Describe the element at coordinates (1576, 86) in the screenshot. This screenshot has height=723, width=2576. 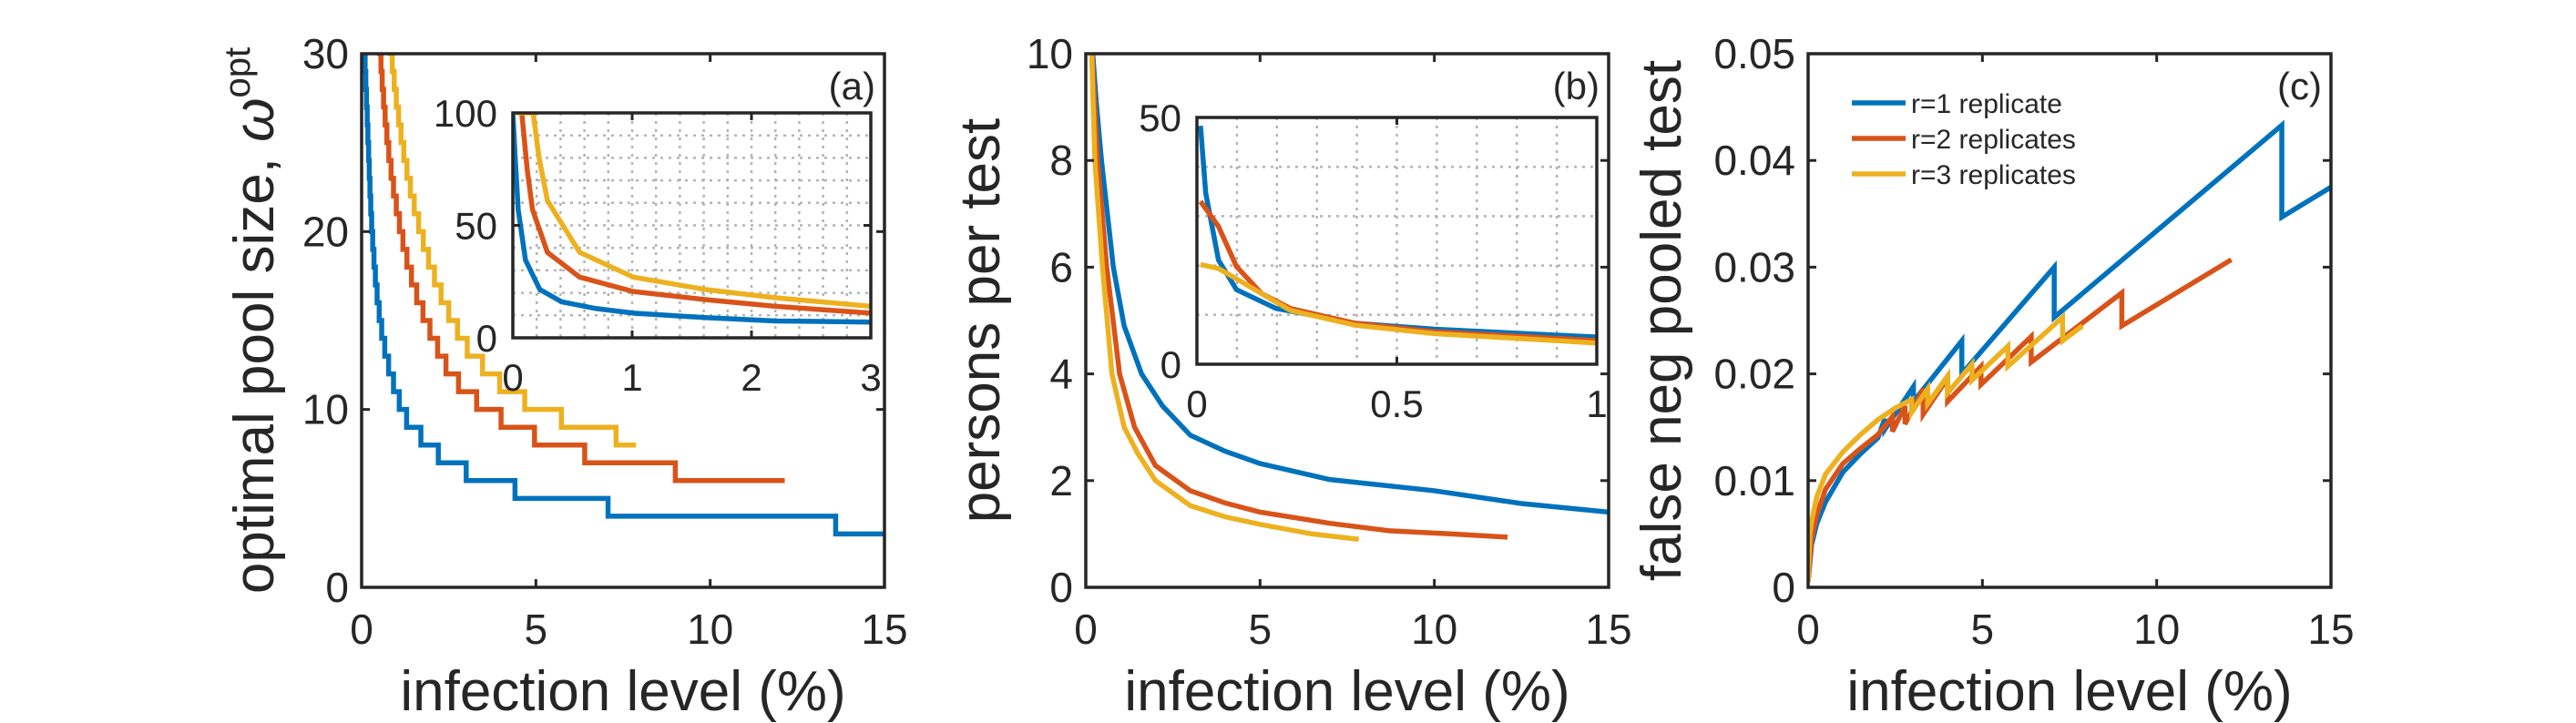
I see `panel-label: (b)` at that location.